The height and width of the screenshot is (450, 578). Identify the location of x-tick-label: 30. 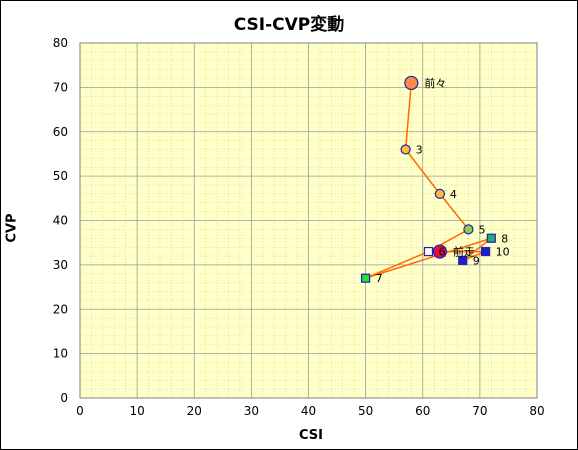
(251, 411).